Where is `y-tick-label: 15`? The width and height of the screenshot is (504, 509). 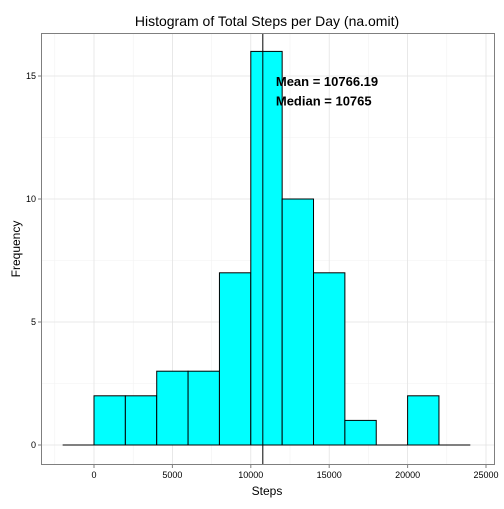 y-tick-label: 15 is located at coordinates (31, 76).